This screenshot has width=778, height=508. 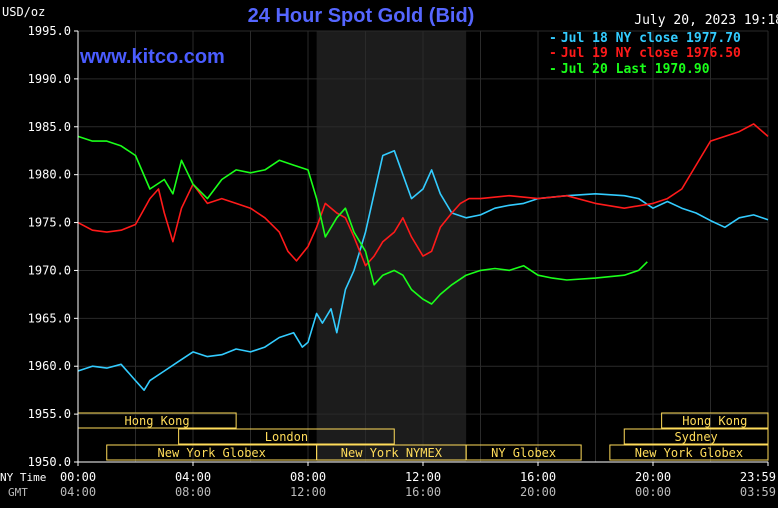 I want to click on y-tick-label: 1995.0, so click(x=49, y=31).